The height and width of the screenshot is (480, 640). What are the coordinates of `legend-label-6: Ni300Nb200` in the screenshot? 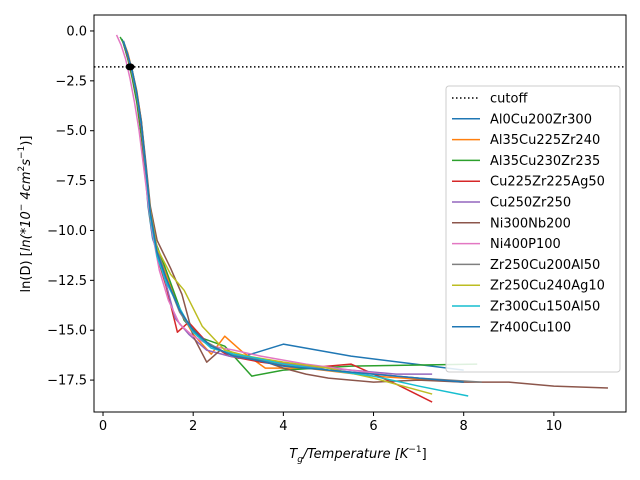 It's located at (530, 223).